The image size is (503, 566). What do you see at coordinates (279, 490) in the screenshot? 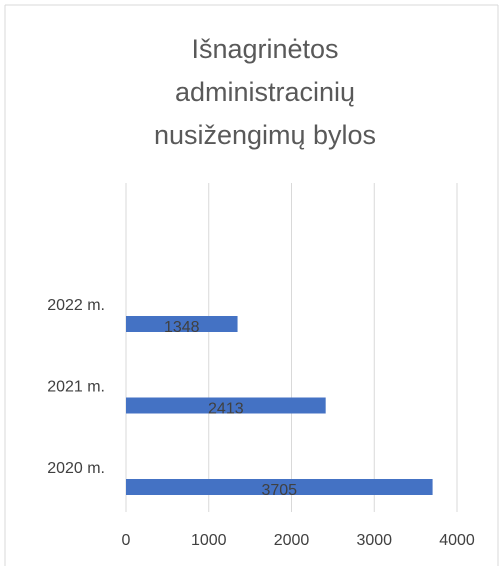
I see `data-label: 3705` at bounding box center [279, 490].